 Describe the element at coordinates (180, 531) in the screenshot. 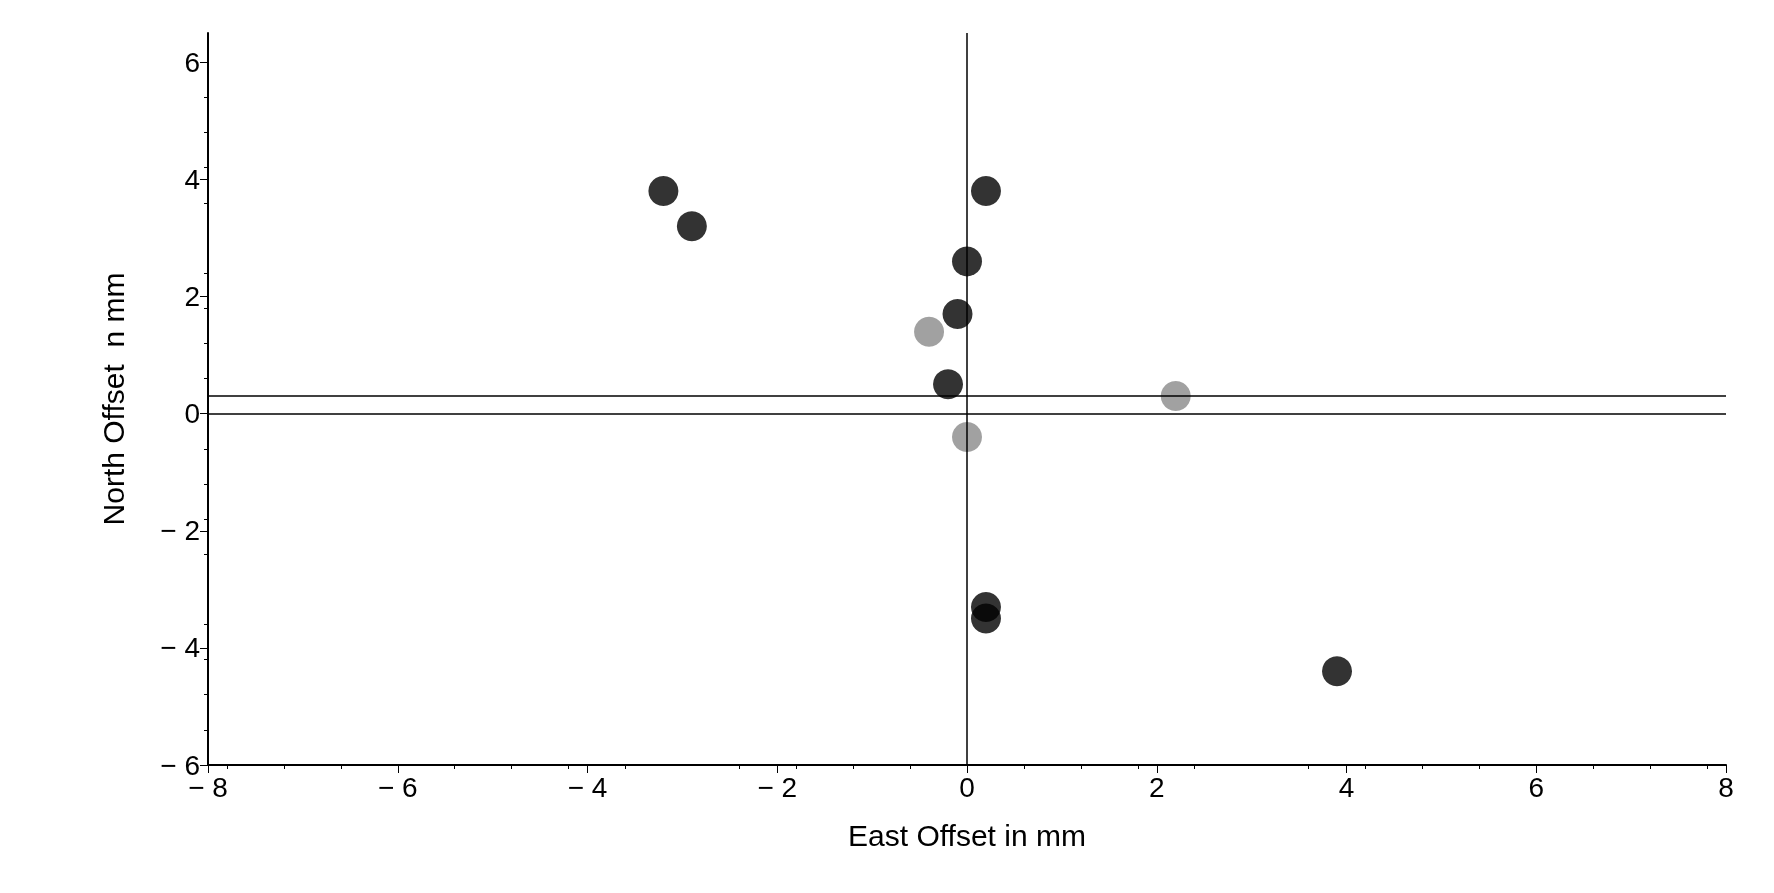

I see `y-tick-label: − 2` at that location.